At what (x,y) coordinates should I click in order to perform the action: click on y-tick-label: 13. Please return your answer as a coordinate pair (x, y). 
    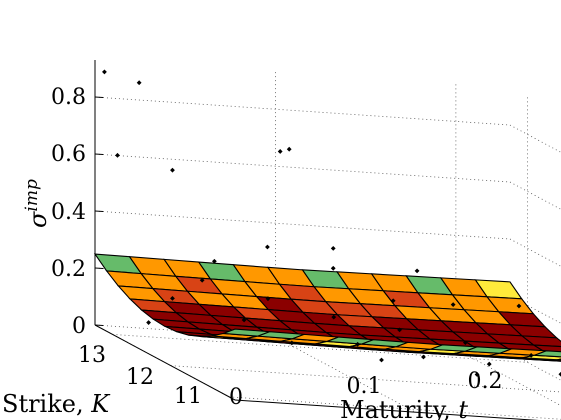
    Looking at the image, I should click on (92, 355).